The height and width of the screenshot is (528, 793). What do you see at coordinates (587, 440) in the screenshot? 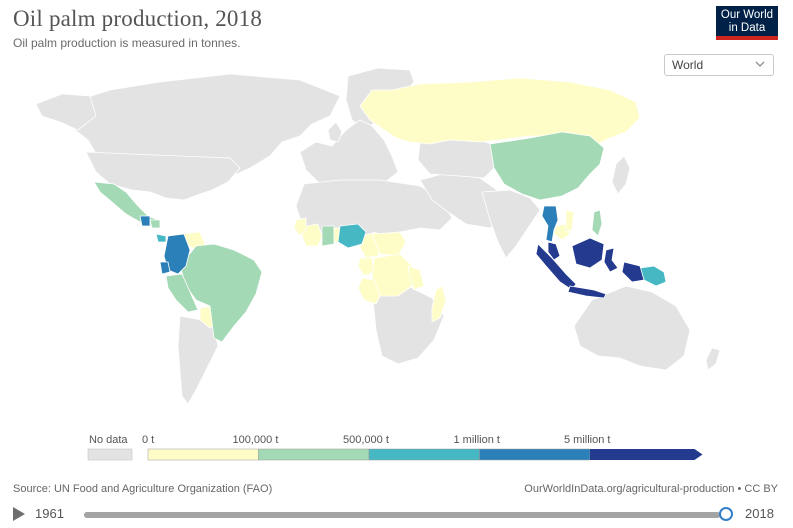
I see `legend-bin-label: 5 million t` at bounding box center [587, 440].